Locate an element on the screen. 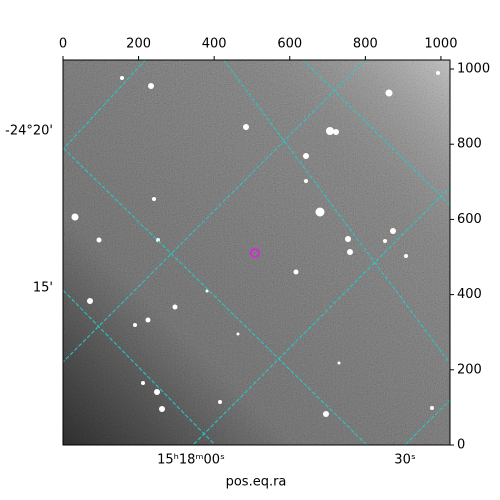 The width and height of the screenshot is (500, 500). y-tick-label: 600 is located at coordinates (469, 219).